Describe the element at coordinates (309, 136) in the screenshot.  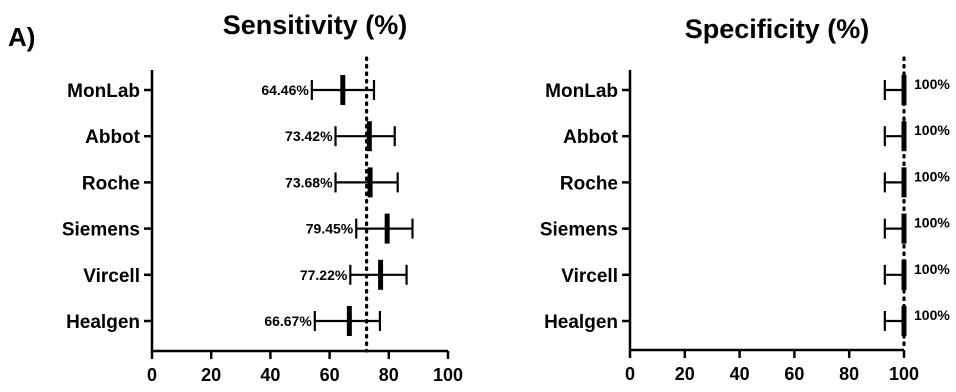
I see `value-label: 73.42%` at that location.